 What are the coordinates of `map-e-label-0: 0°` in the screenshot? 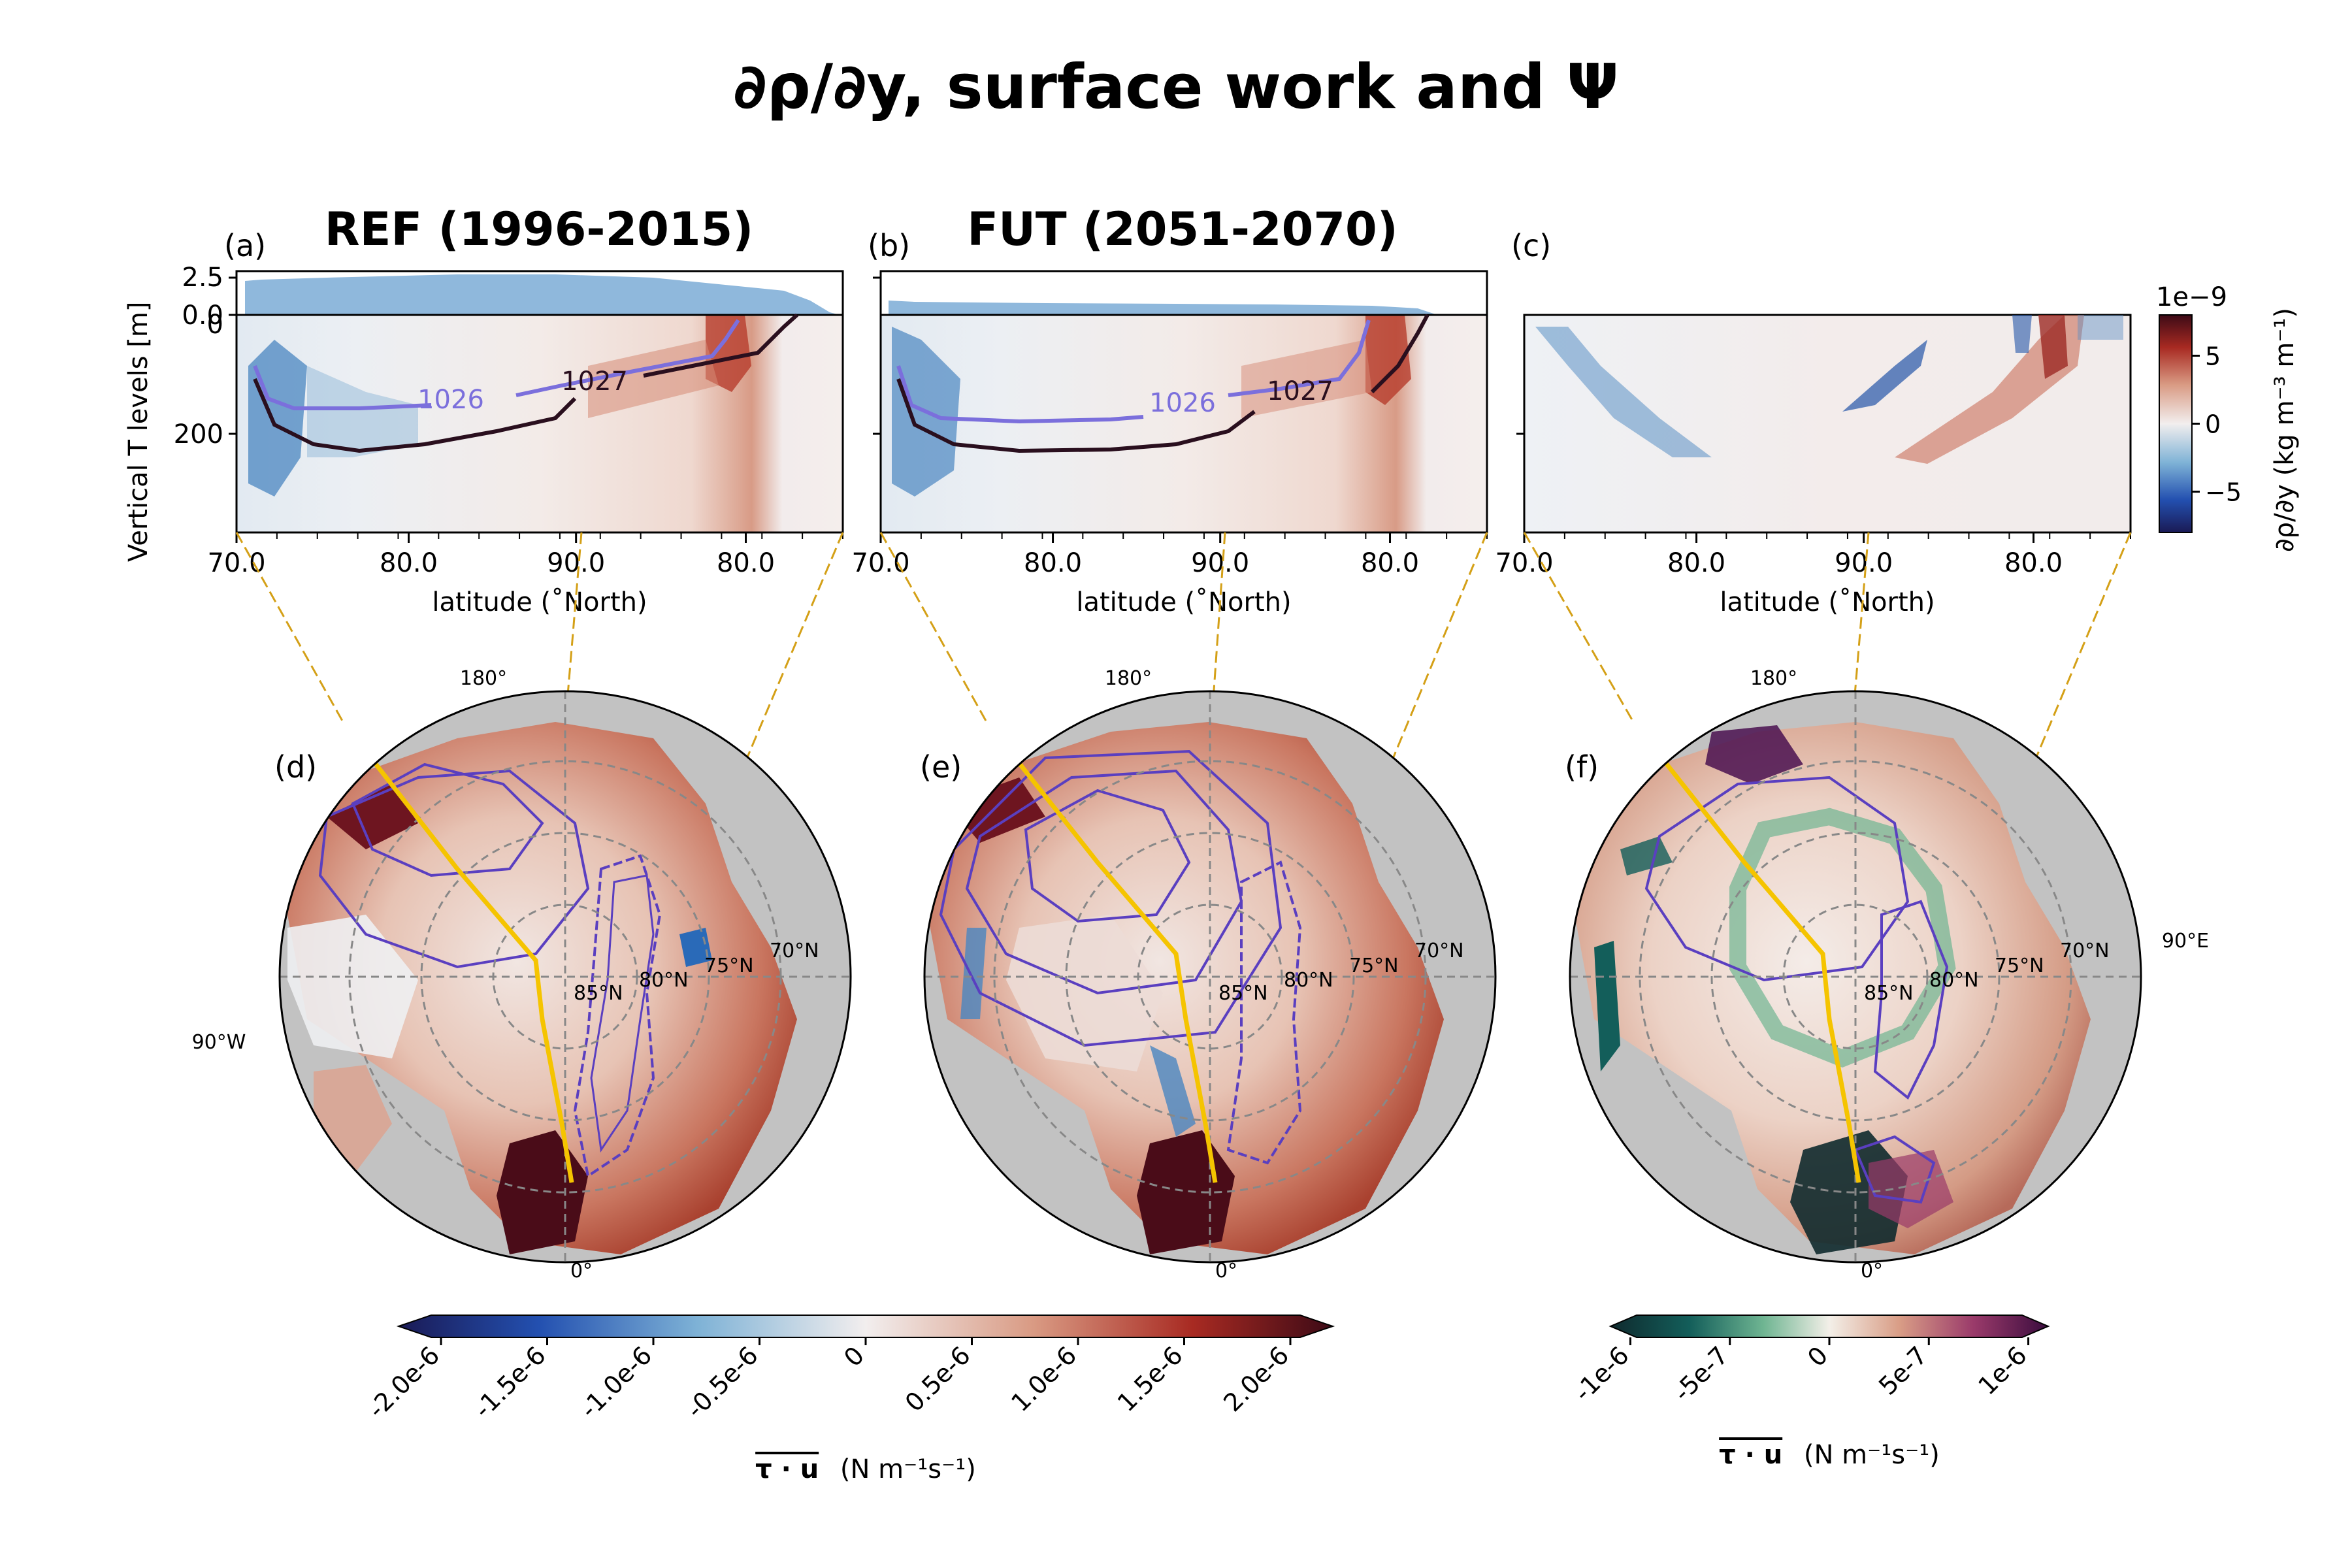 It's located at (1226, 1271).